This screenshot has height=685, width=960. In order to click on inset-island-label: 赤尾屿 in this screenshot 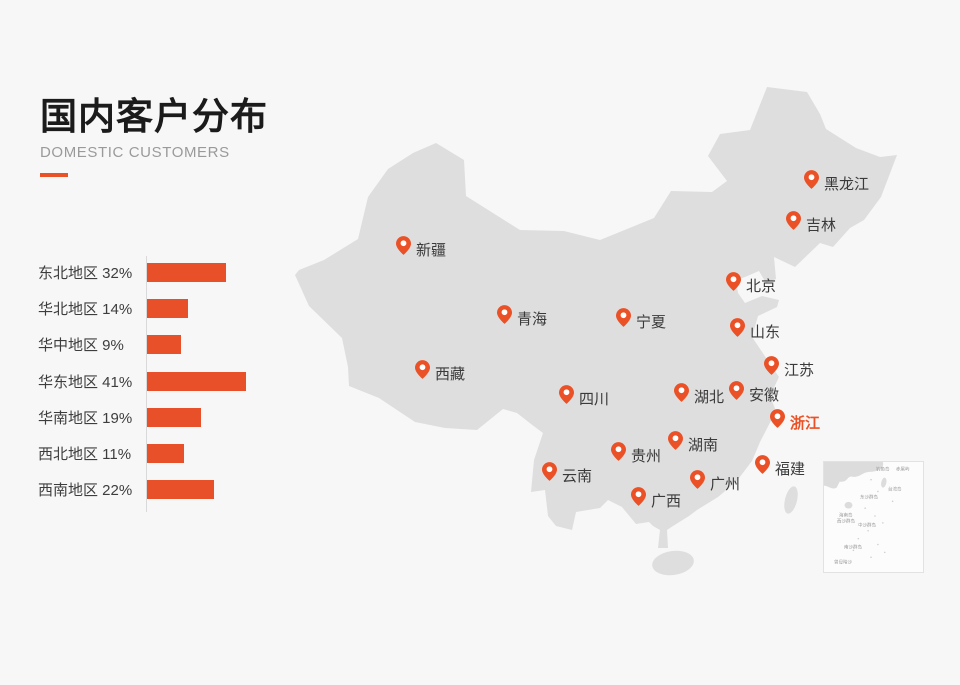, I will do `click(903, 469)`.